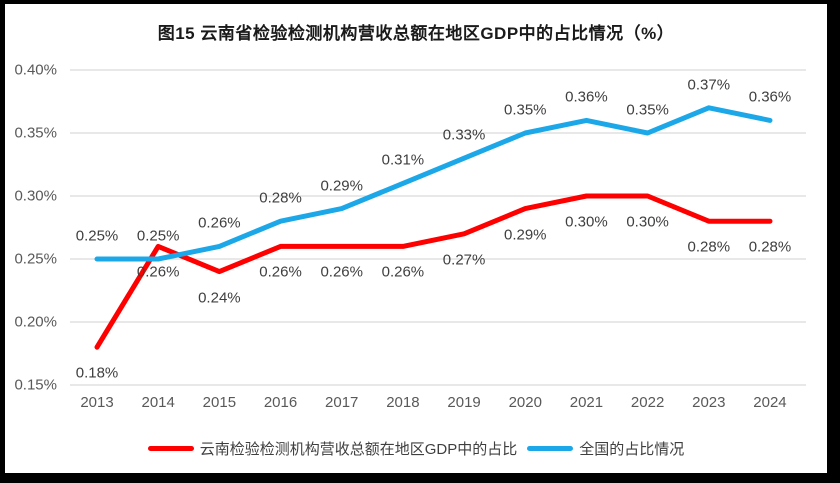  Describe the element at coordinates (709, 402) in the screenshot. I see `x-axis-tick-label: 2023` at that location.